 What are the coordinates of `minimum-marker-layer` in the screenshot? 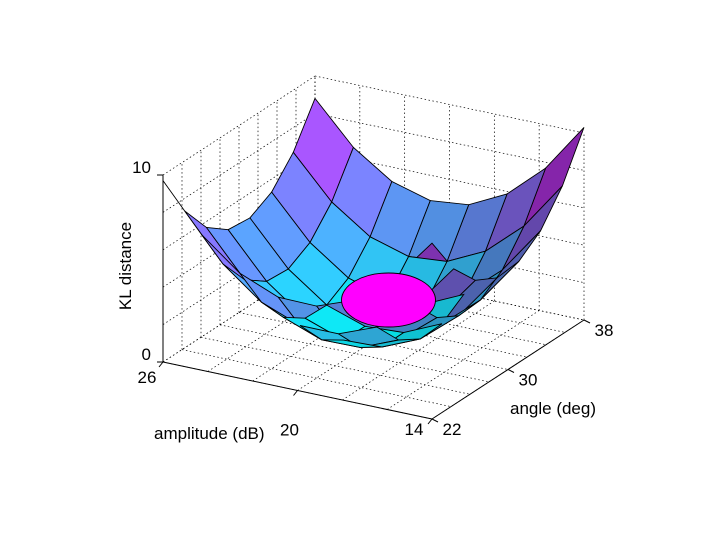 It's located at (388, 300).